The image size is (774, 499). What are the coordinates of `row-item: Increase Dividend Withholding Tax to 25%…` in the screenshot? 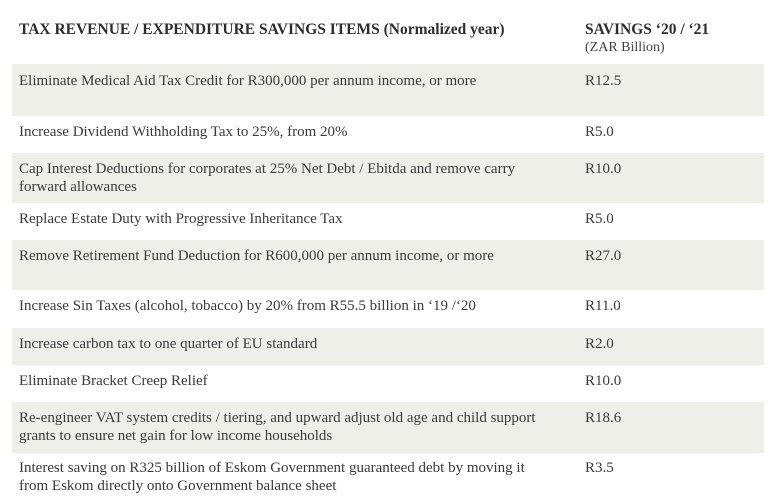 It's located at (183, 132).